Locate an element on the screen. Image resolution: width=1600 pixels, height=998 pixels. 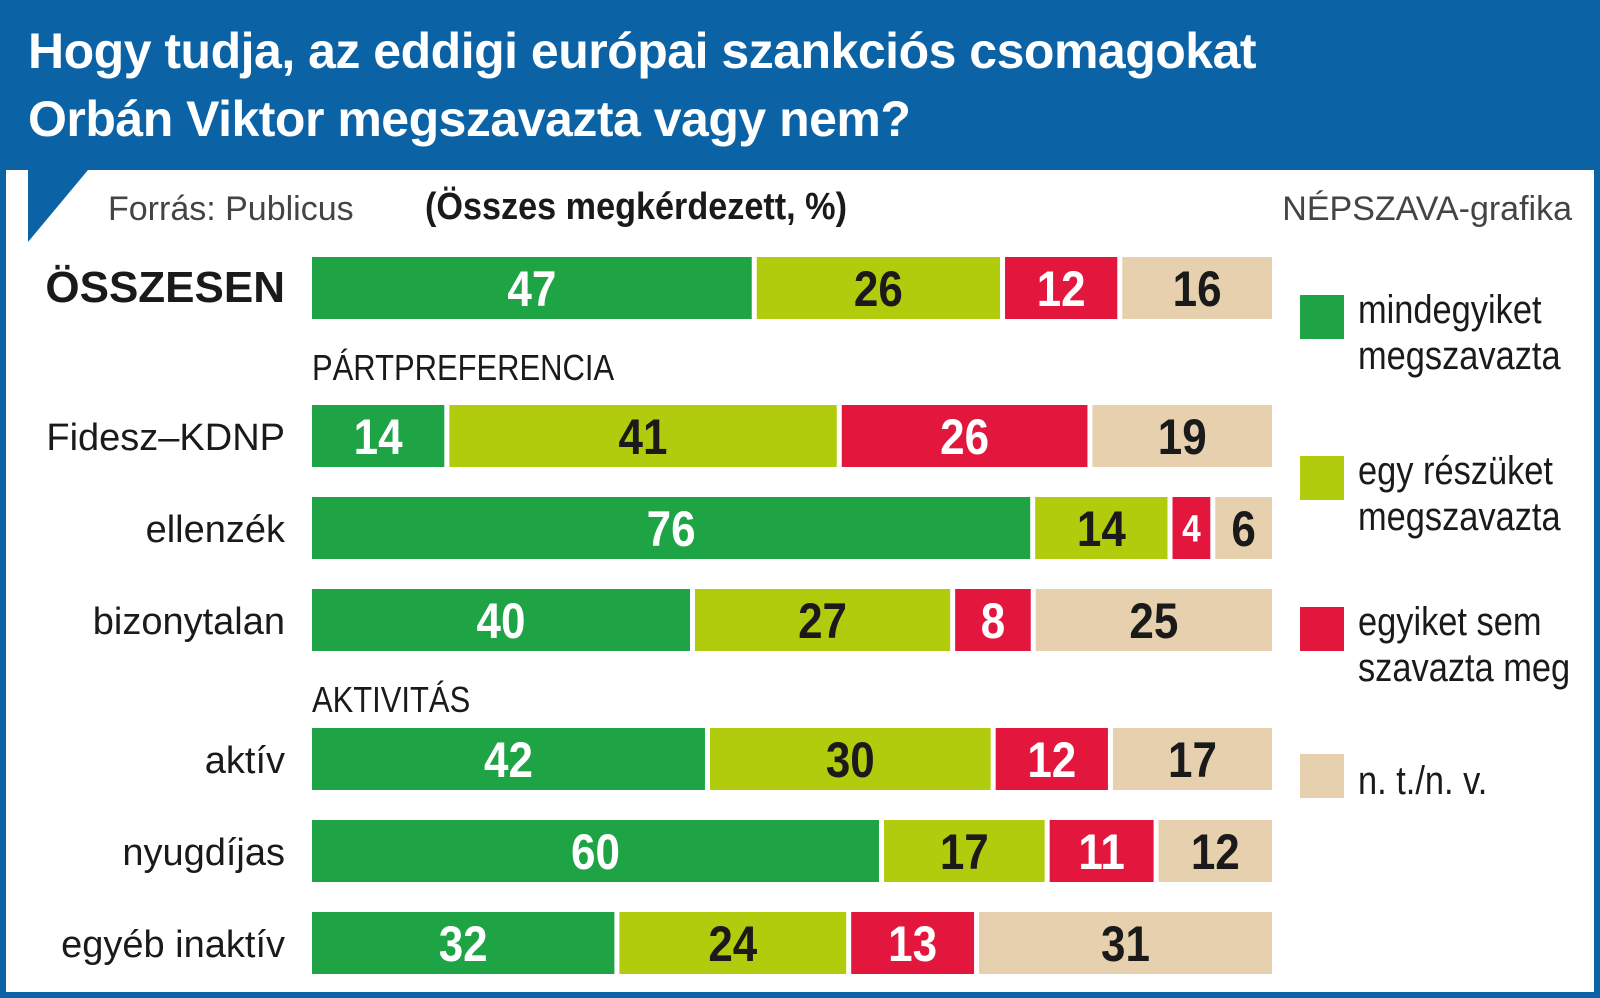
legend-label: szavazta meg is located at coordinates (1464, 667).